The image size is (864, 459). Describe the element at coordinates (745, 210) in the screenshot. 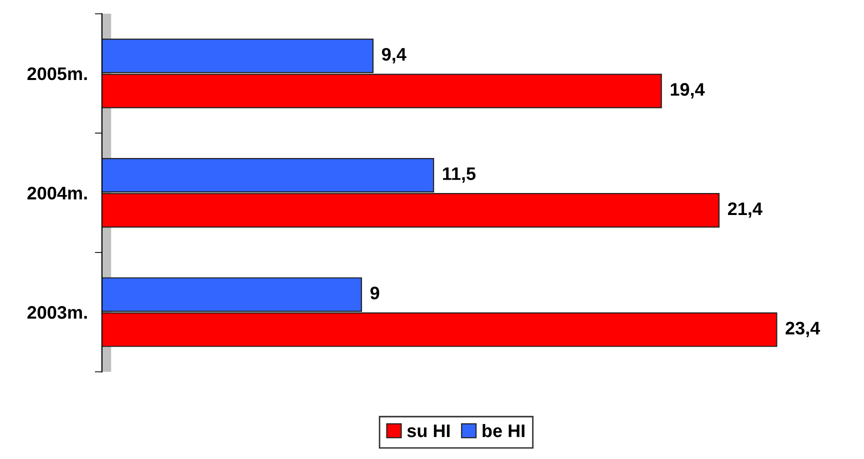

I see `data-label: 21,4` at that location.